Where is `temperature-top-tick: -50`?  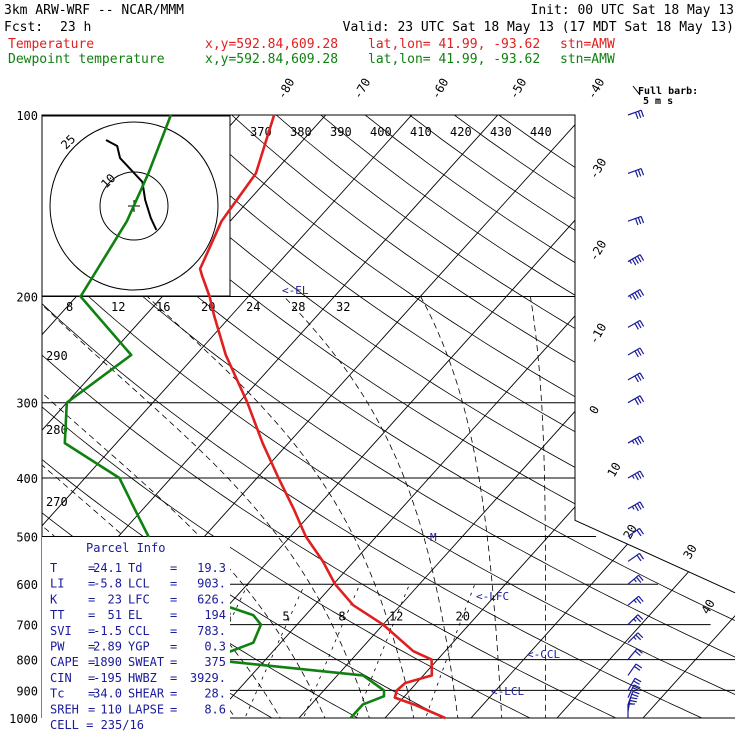 temperature-top-tick: -50 is located at coordinates (517, 89).